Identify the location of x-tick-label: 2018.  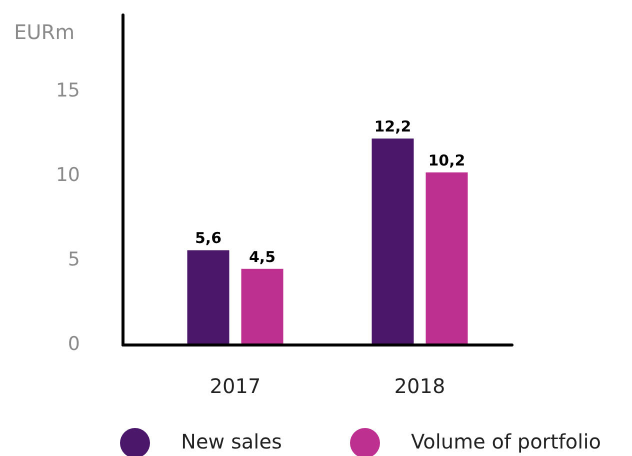
(420, 386).